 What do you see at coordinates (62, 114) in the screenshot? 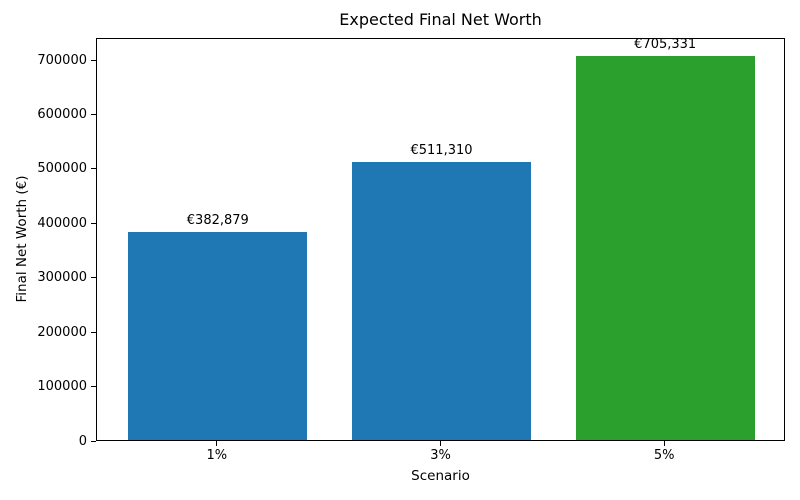
I see `y-tick-label: 600000` at bounding box center [62, 114].